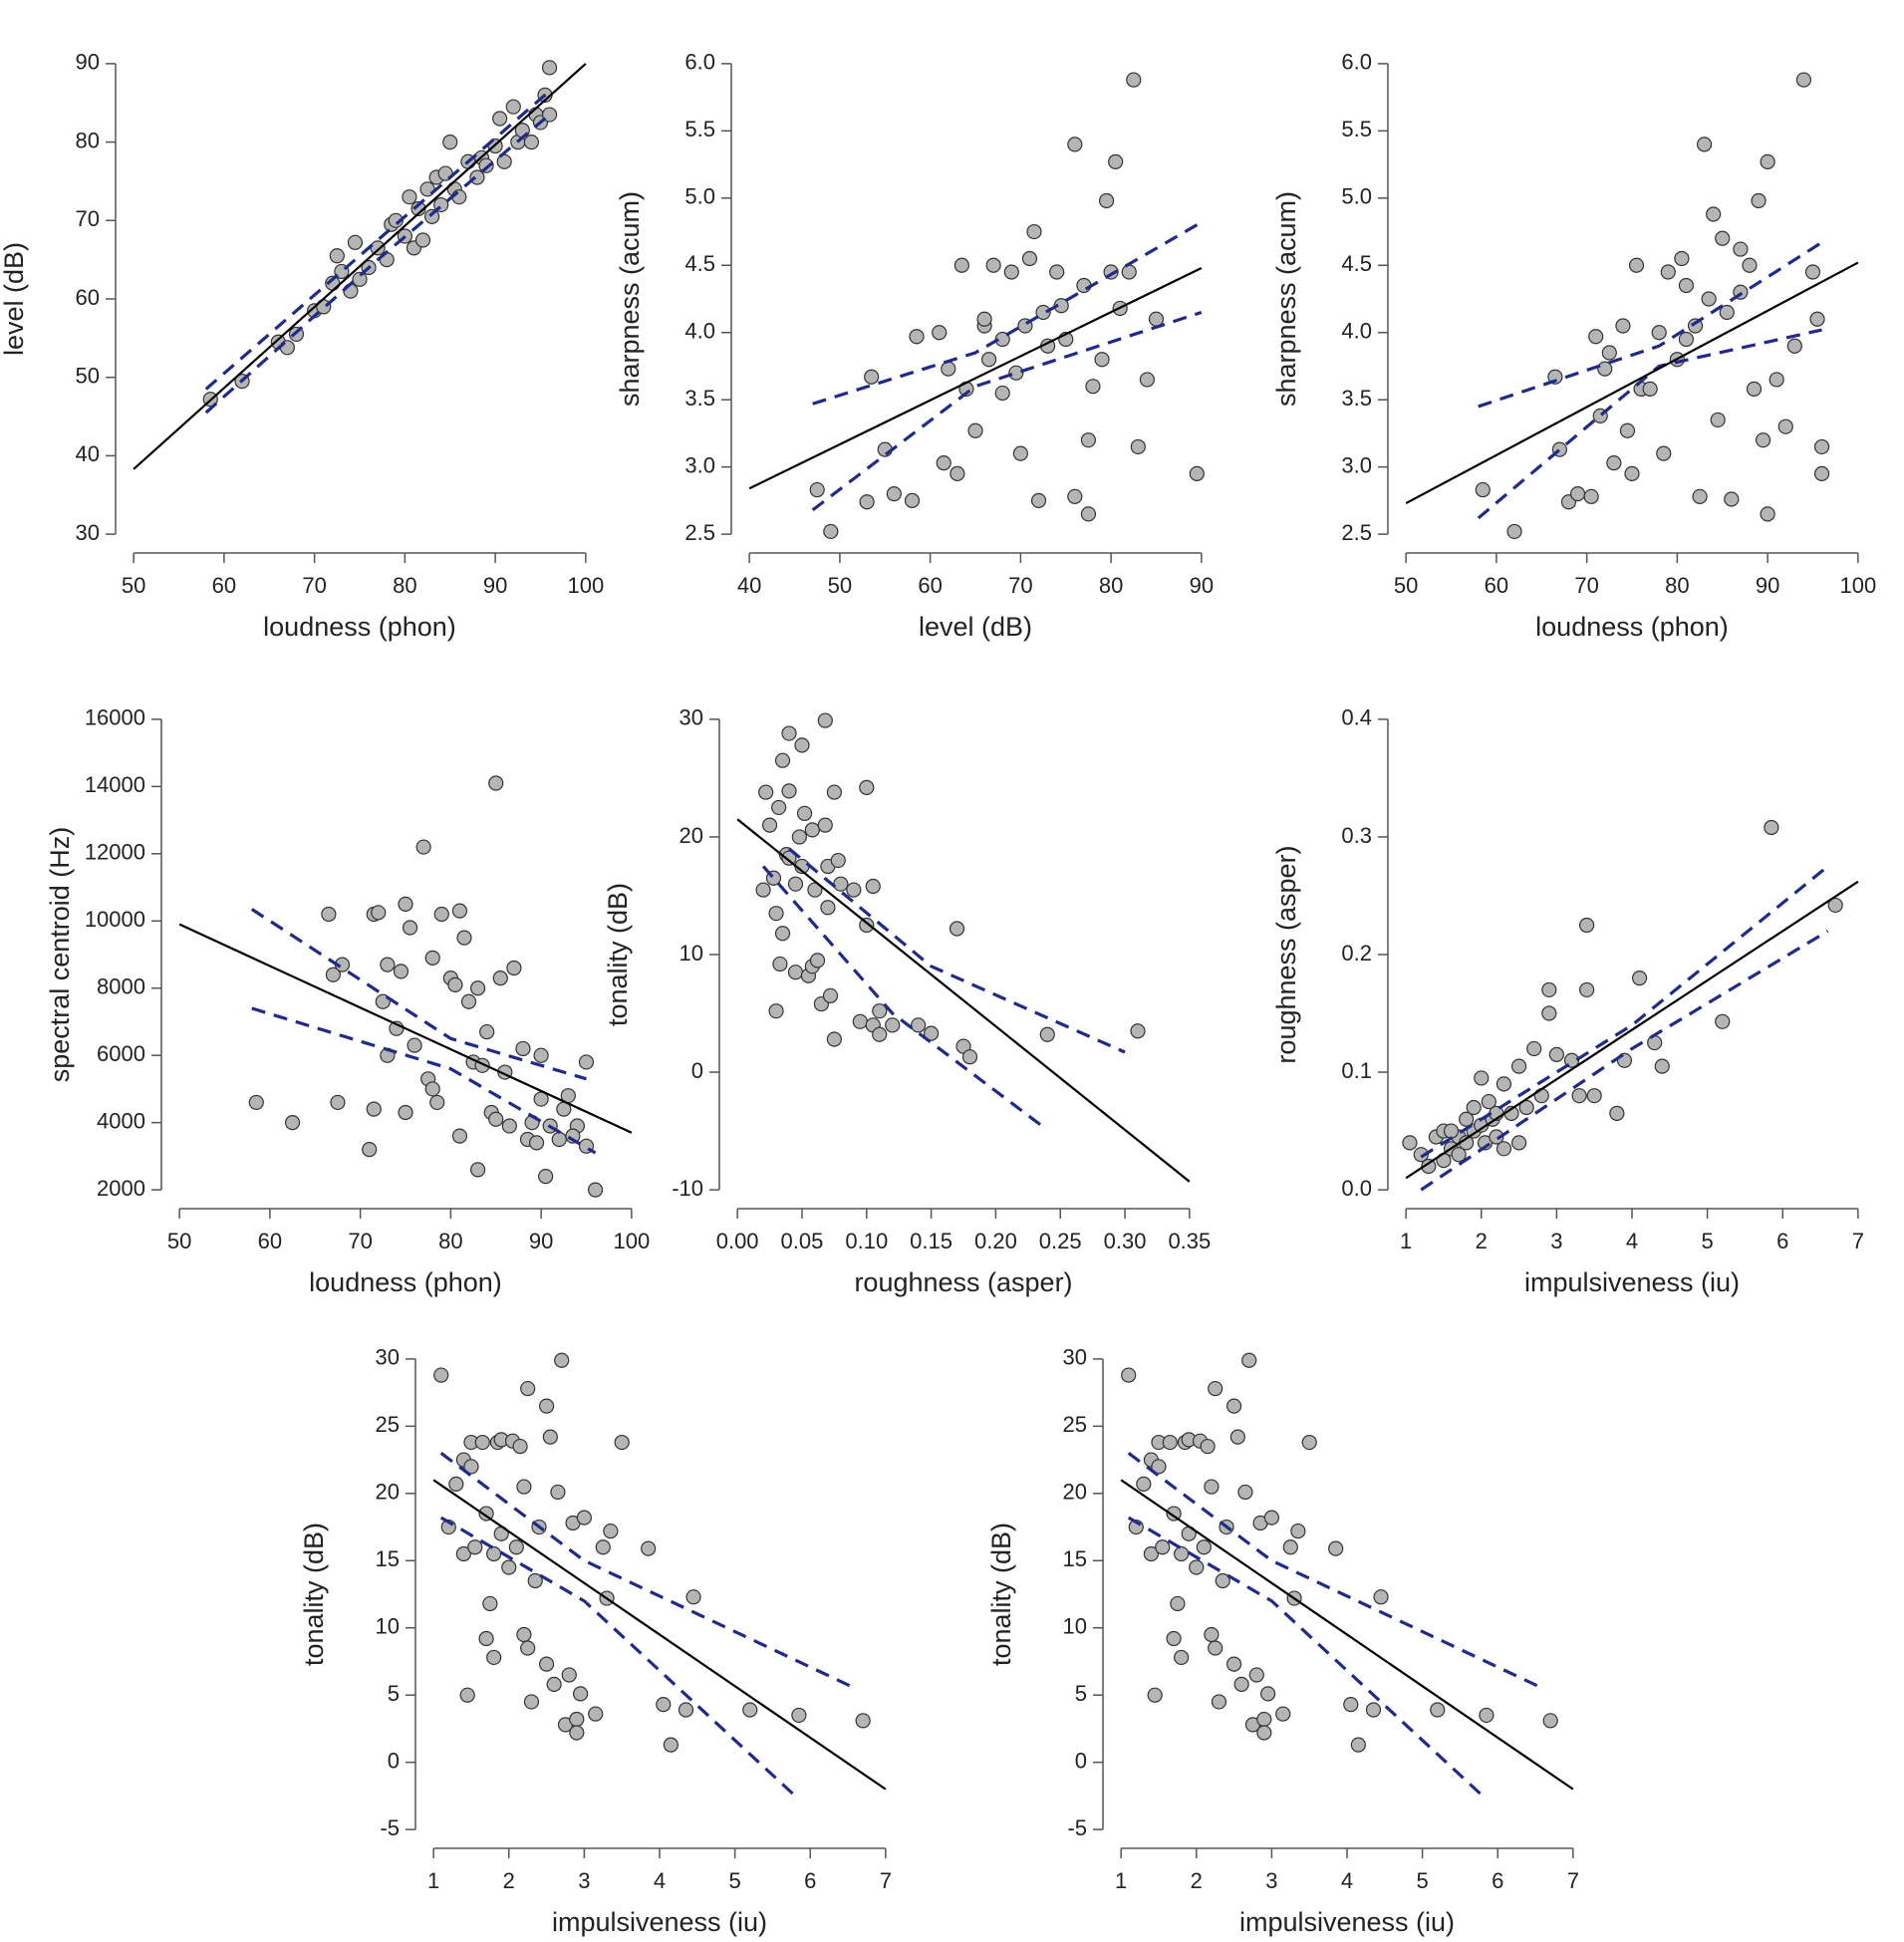 This screenshot has width=1904, height=1942. What do you see at coordinates (1197, 1880) in the screenshot?
I see `x-tick-label: 2` at bounding box center [1197, 1880].